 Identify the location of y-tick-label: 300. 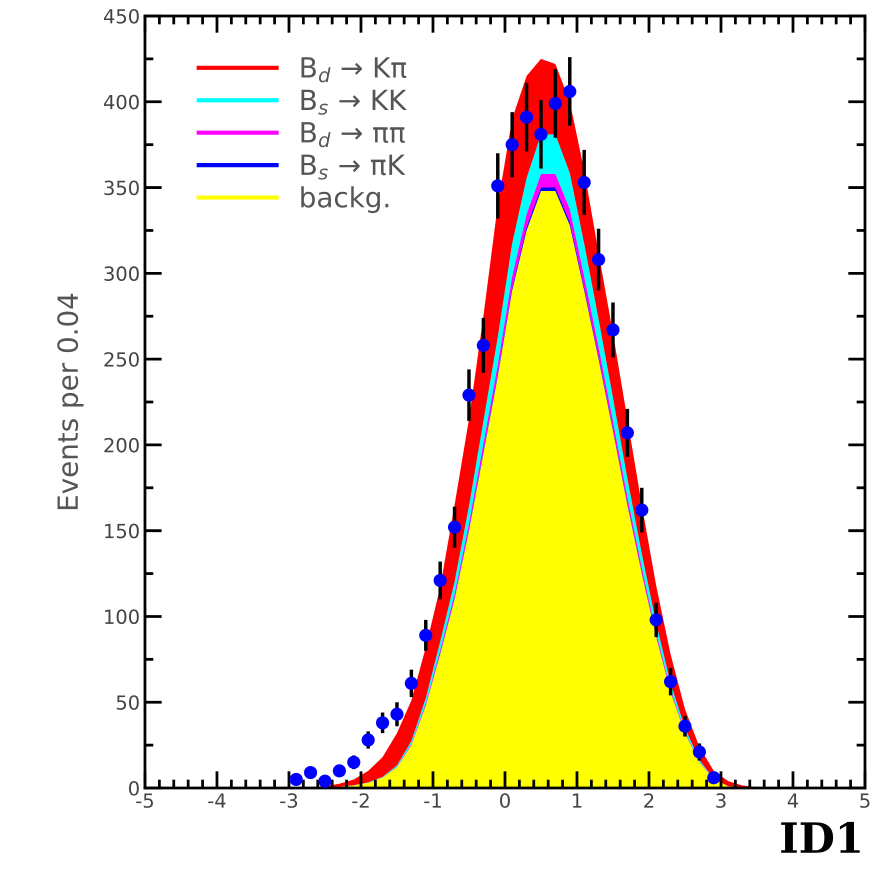
(121, 274).